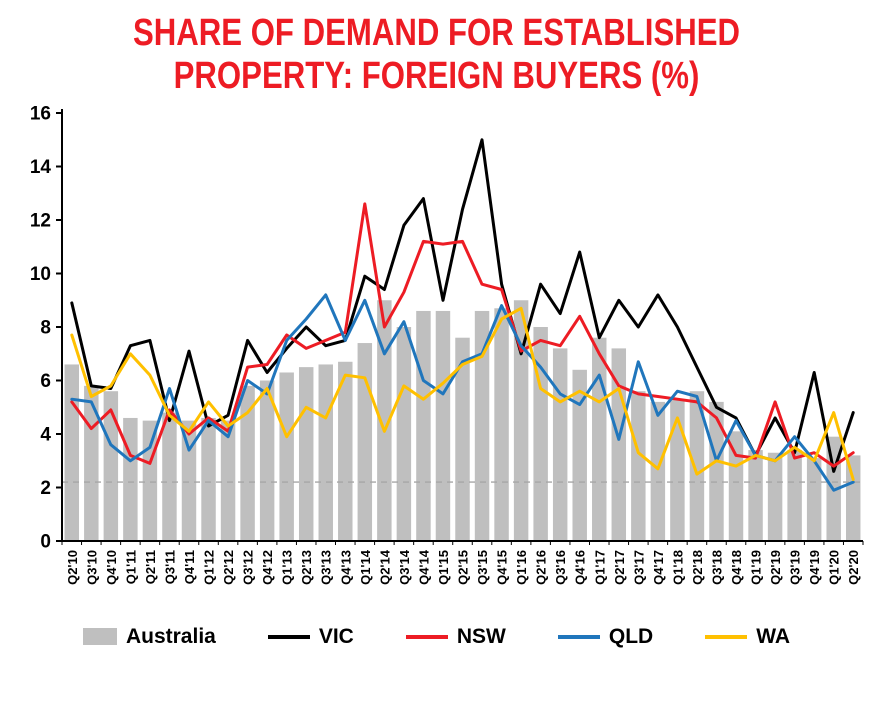 The width and height of the screenshot is (873, 707). What do you see at coordinates (423, 567) in the screenshot?
I see `x-tick-label: Q4'14` at bounding box center [423, 567].